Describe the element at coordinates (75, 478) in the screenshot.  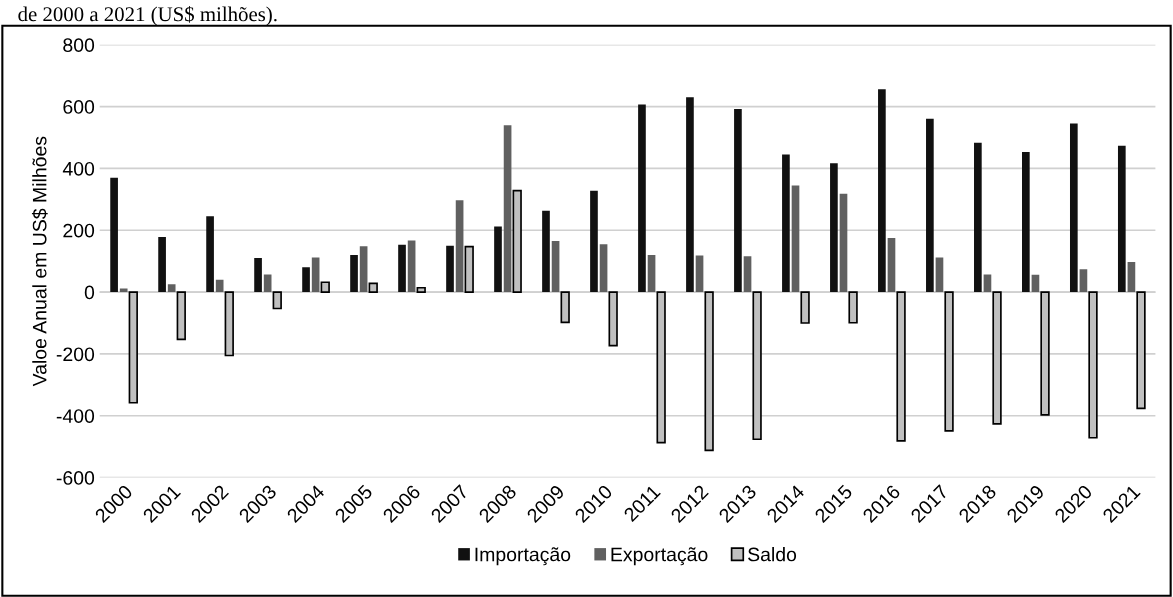
I see `y-tick-label: -600` at that location.